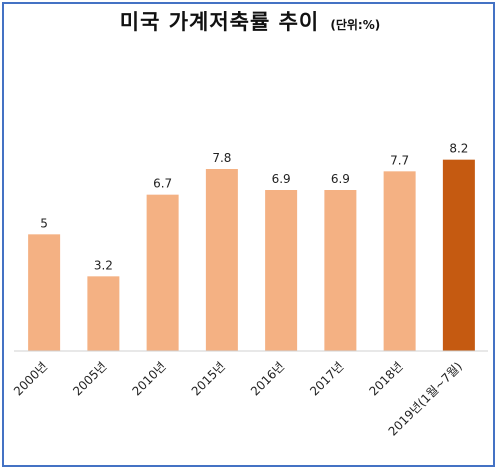  What do you see at coordinates (399, 160) in the screenshot?
I see `bar-value-label-6: 7.7` at bounding box center [399, 160].